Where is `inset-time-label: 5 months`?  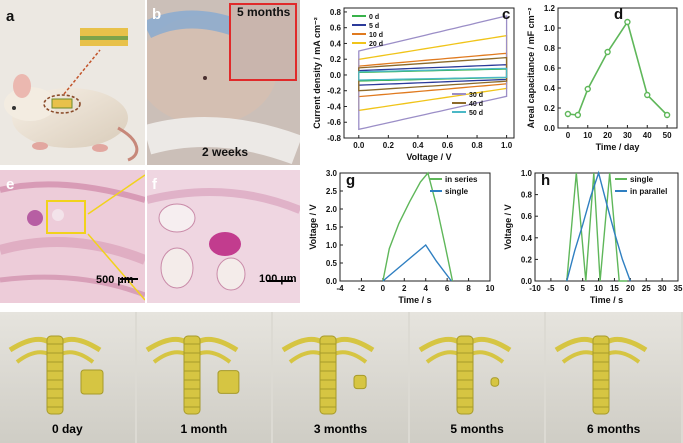 inset-time-label: 5 months is located at coordinates (264, 12).